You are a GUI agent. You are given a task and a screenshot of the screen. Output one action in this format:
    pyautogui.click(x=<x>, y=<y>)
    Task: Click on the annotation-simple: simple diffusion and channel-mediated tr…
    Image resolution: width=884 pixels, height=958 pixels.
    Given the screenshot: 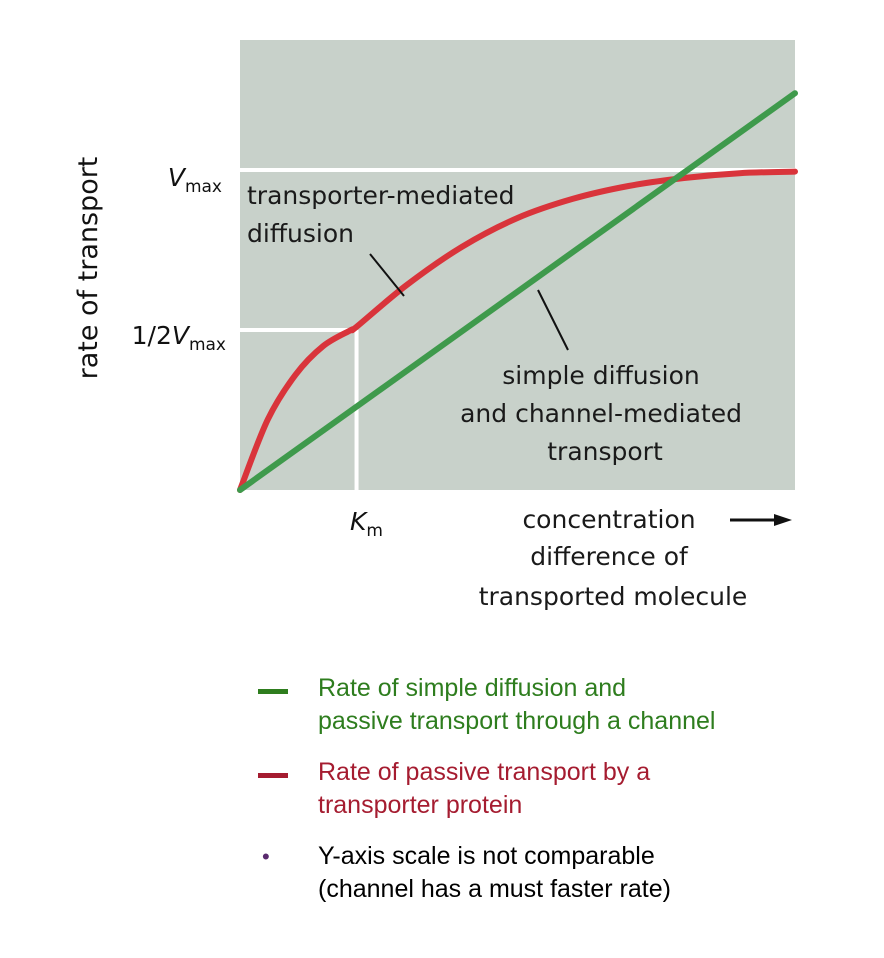 What is the action you would take?
    pyautogui.click(x=605, y=413)
    